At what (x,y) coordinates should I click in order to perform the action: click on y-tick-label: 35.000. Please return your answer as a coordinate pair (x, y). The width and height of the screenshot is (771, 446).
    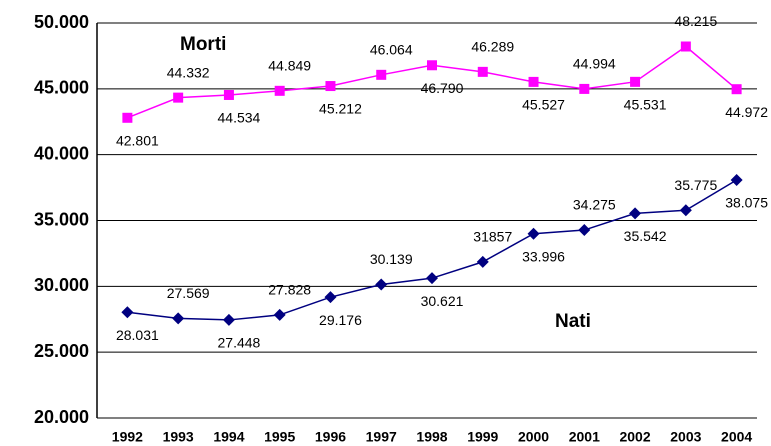
    Looking at the image, I should click on (61, 219).